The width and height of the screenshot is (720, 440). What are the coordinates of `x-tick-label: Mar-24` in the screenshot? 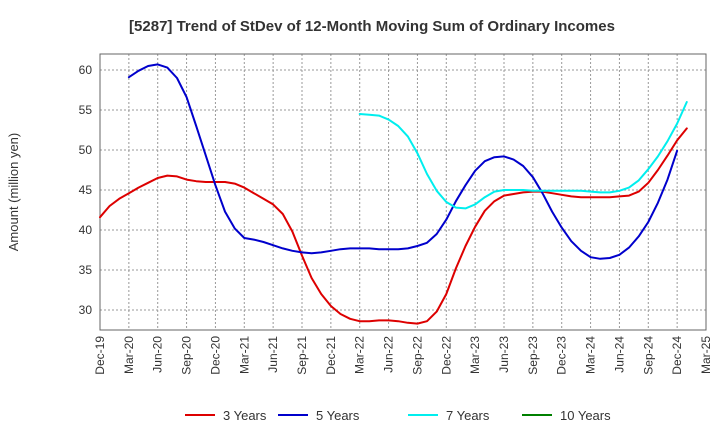 It's located at (591, 355).